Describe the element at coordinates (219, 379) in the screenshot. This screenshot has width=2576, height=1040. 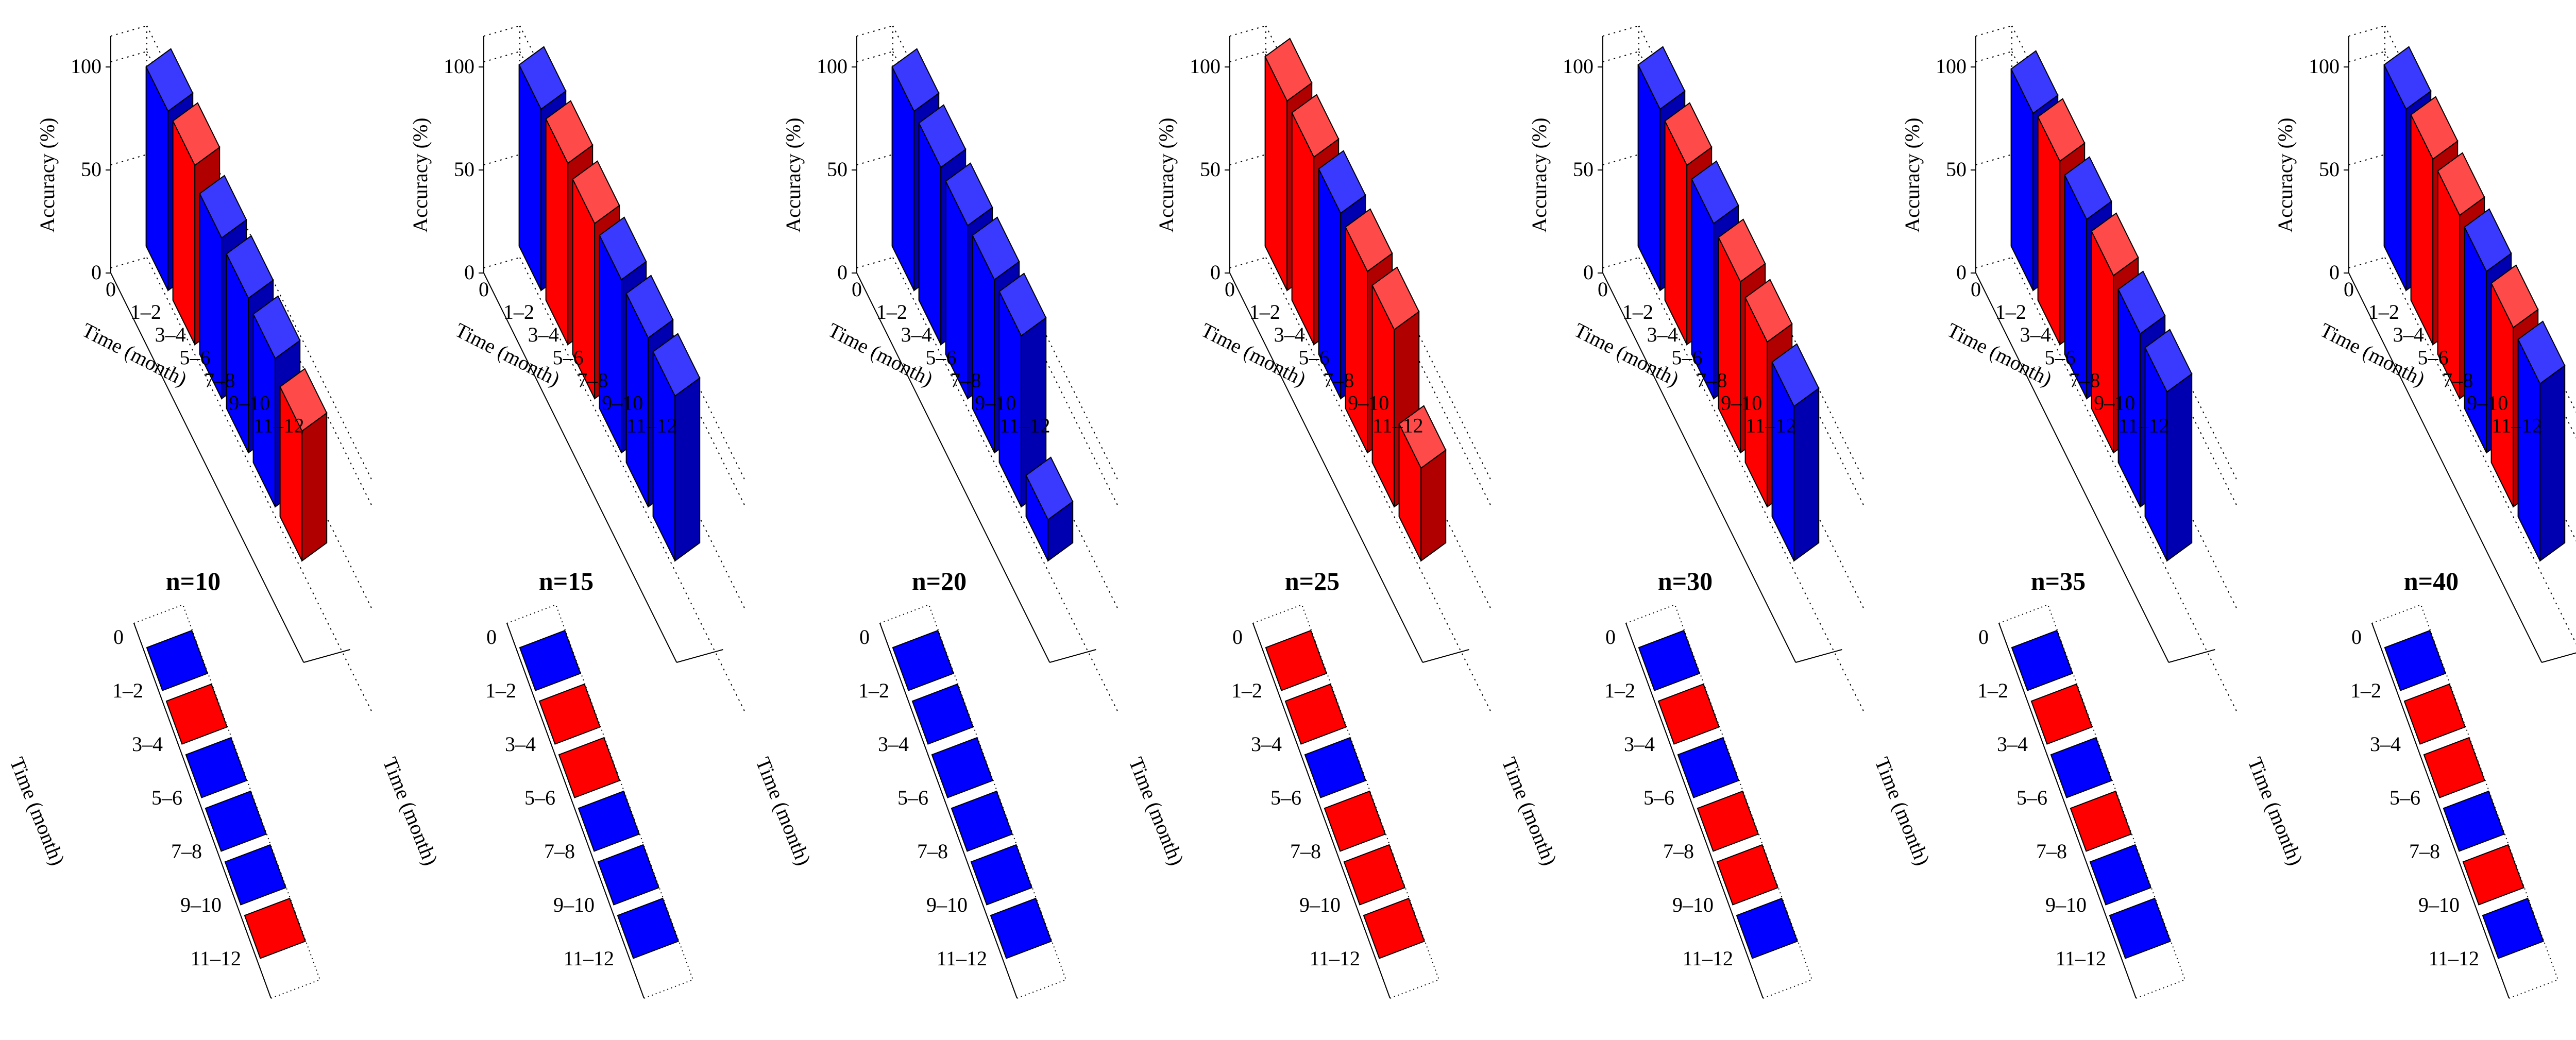
I see `chart-x-tick-label: 7–8` at that location.